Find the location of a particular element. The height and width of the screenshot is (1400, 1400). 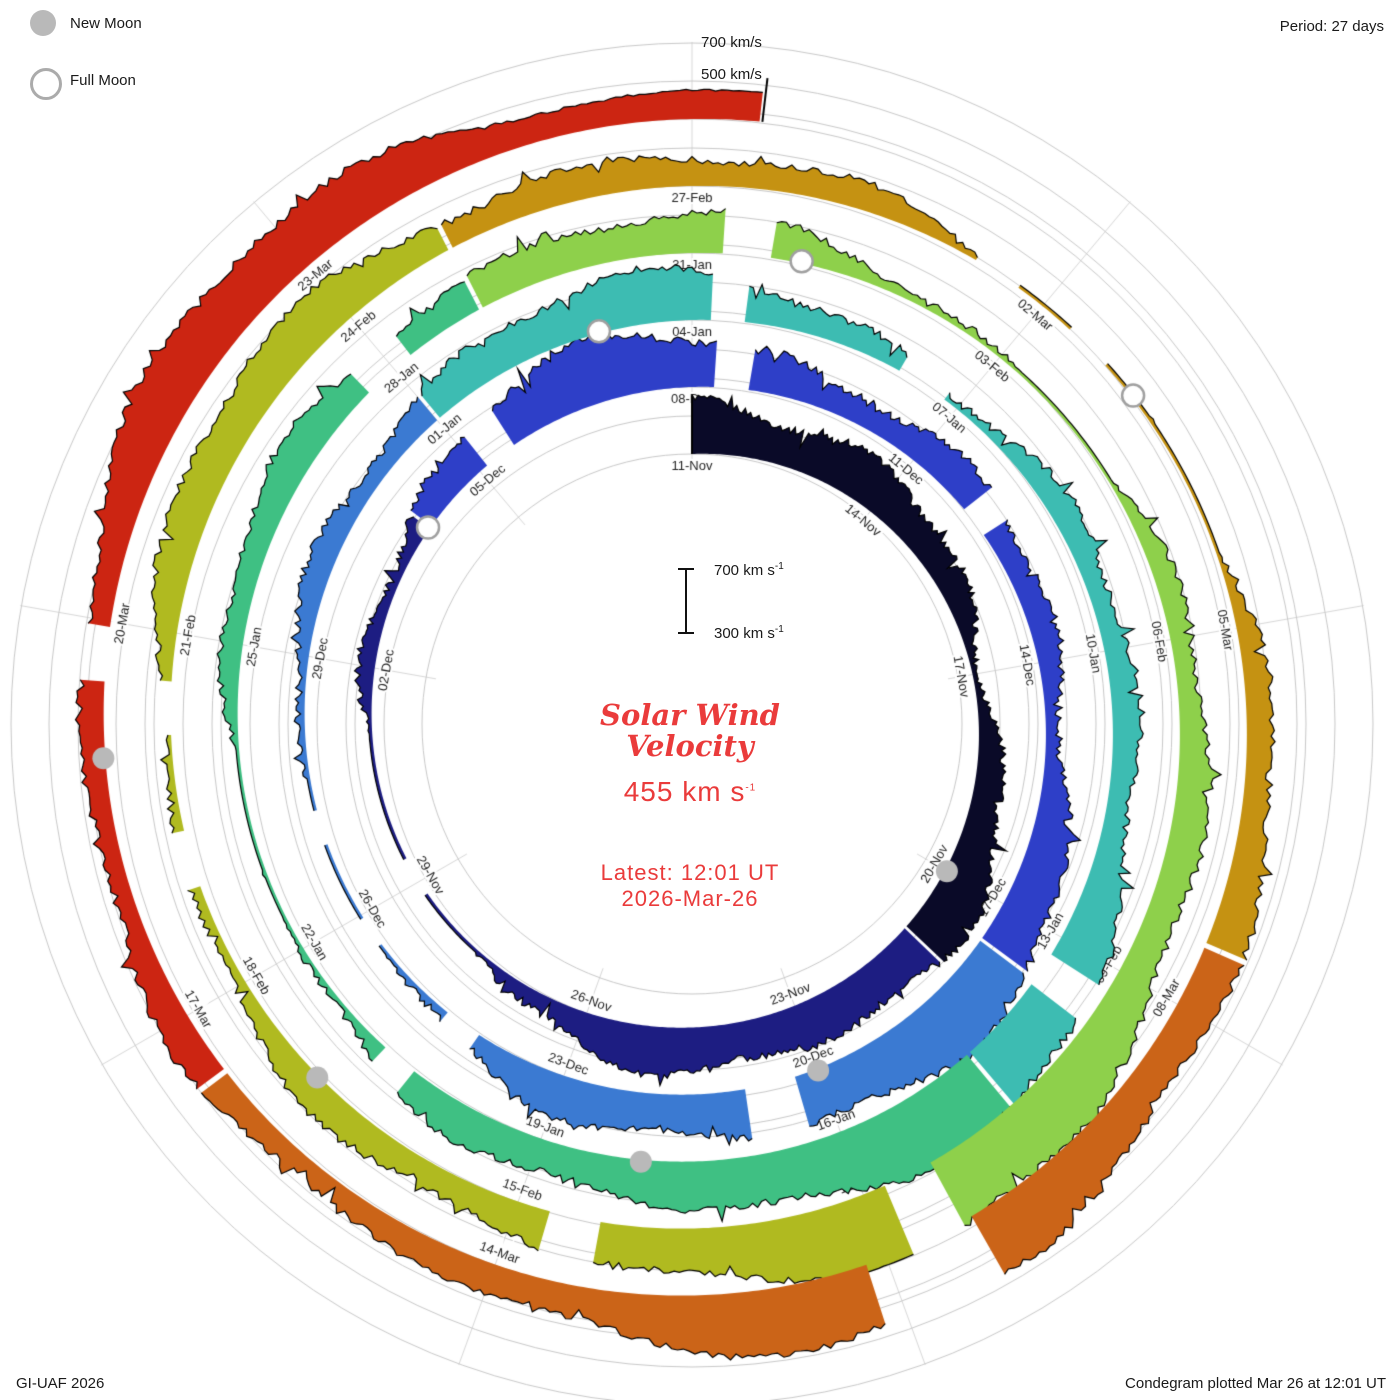

latest-timestamp: Latest: 12:01 UT 2026-Mar-26 is located at coordinates (690, 886).